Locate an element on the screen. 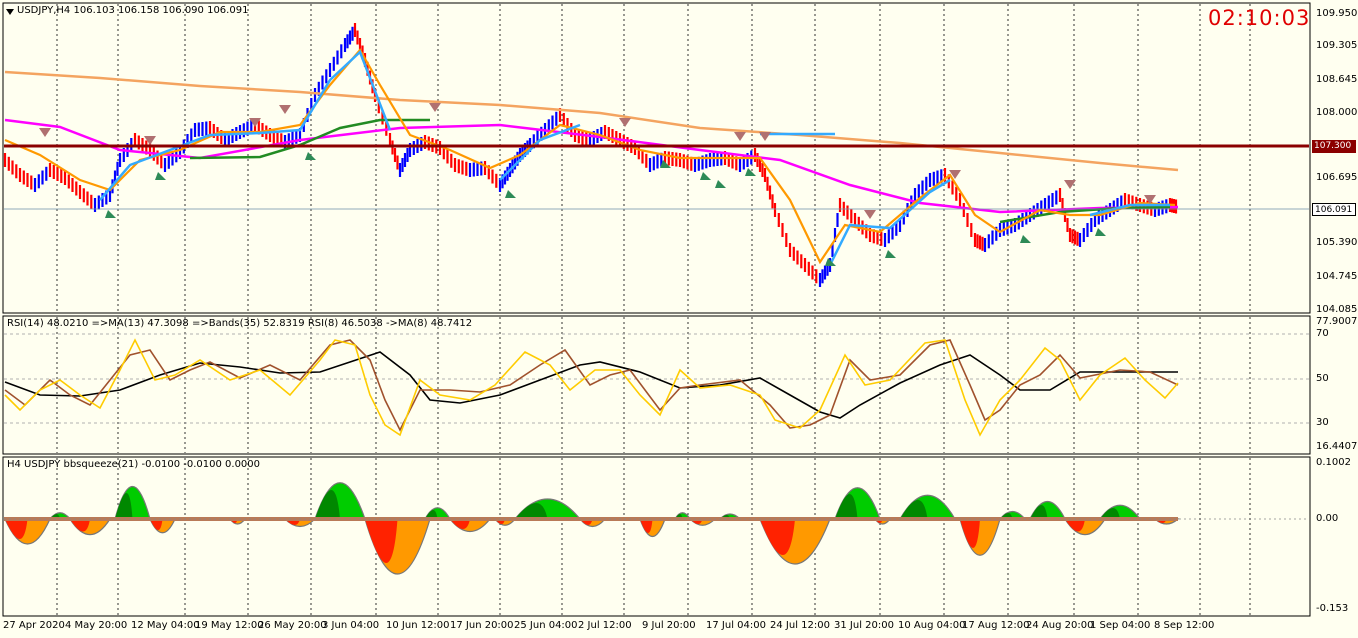 The height and width of the screenshot is (638, 1358). price-tick: 105.390 is located at coordinates (1337, 242).